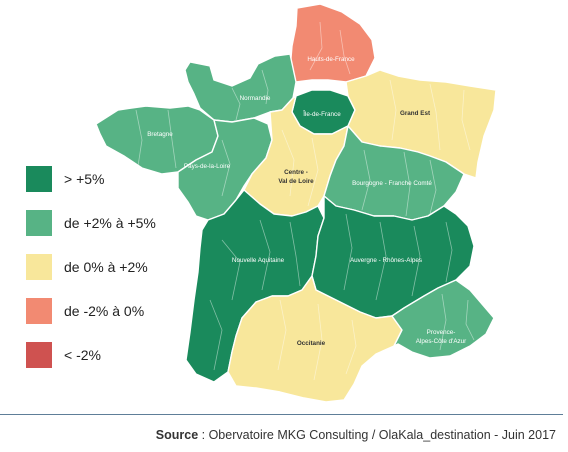 This screenshot has width=568, height=452. I want to click on label-paca-2: Alpes-Côte d'Azur, so click(441, 341).